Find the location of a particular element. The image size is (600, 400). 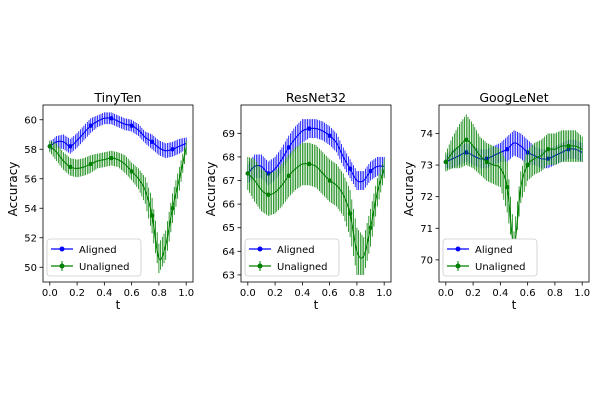

y-tick-label: 70 is located at coordinates (426, 260).